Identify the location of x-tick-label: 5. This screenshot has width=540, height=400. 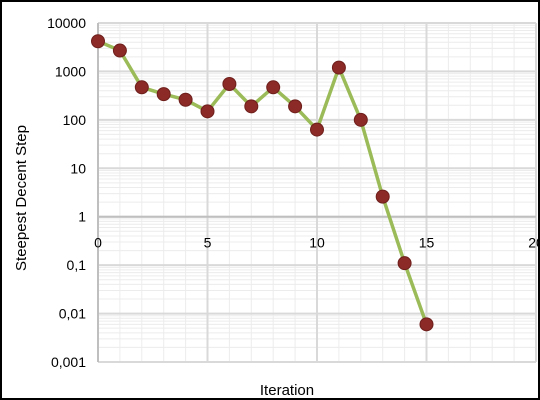
(208, 243).